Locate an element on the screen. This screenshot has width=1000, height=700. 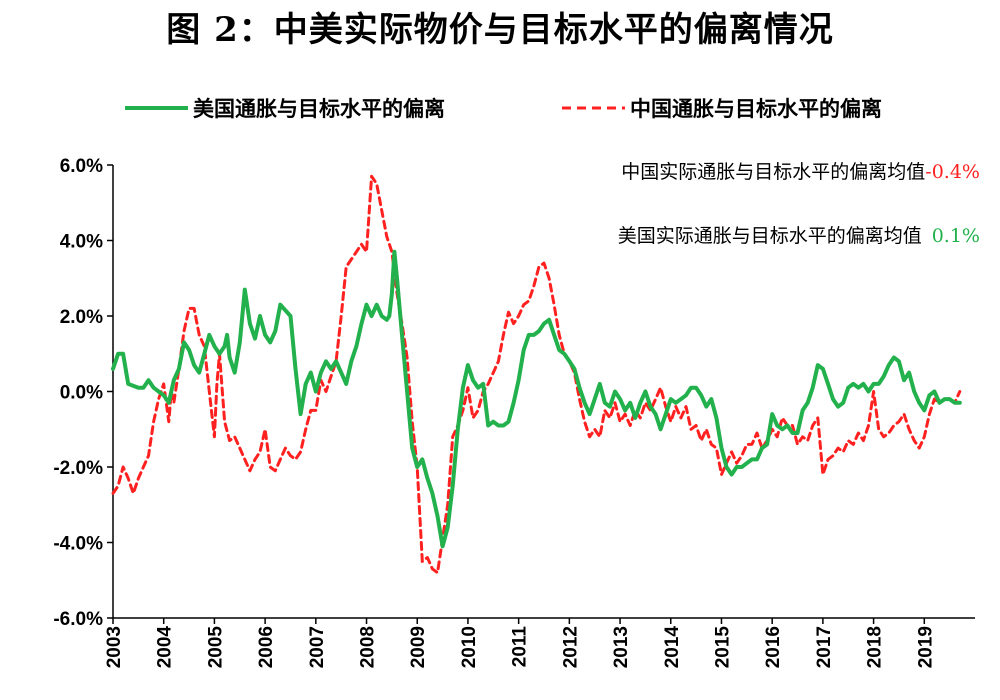
x-tick-label: 2017 is located at coordinates (824, 647).